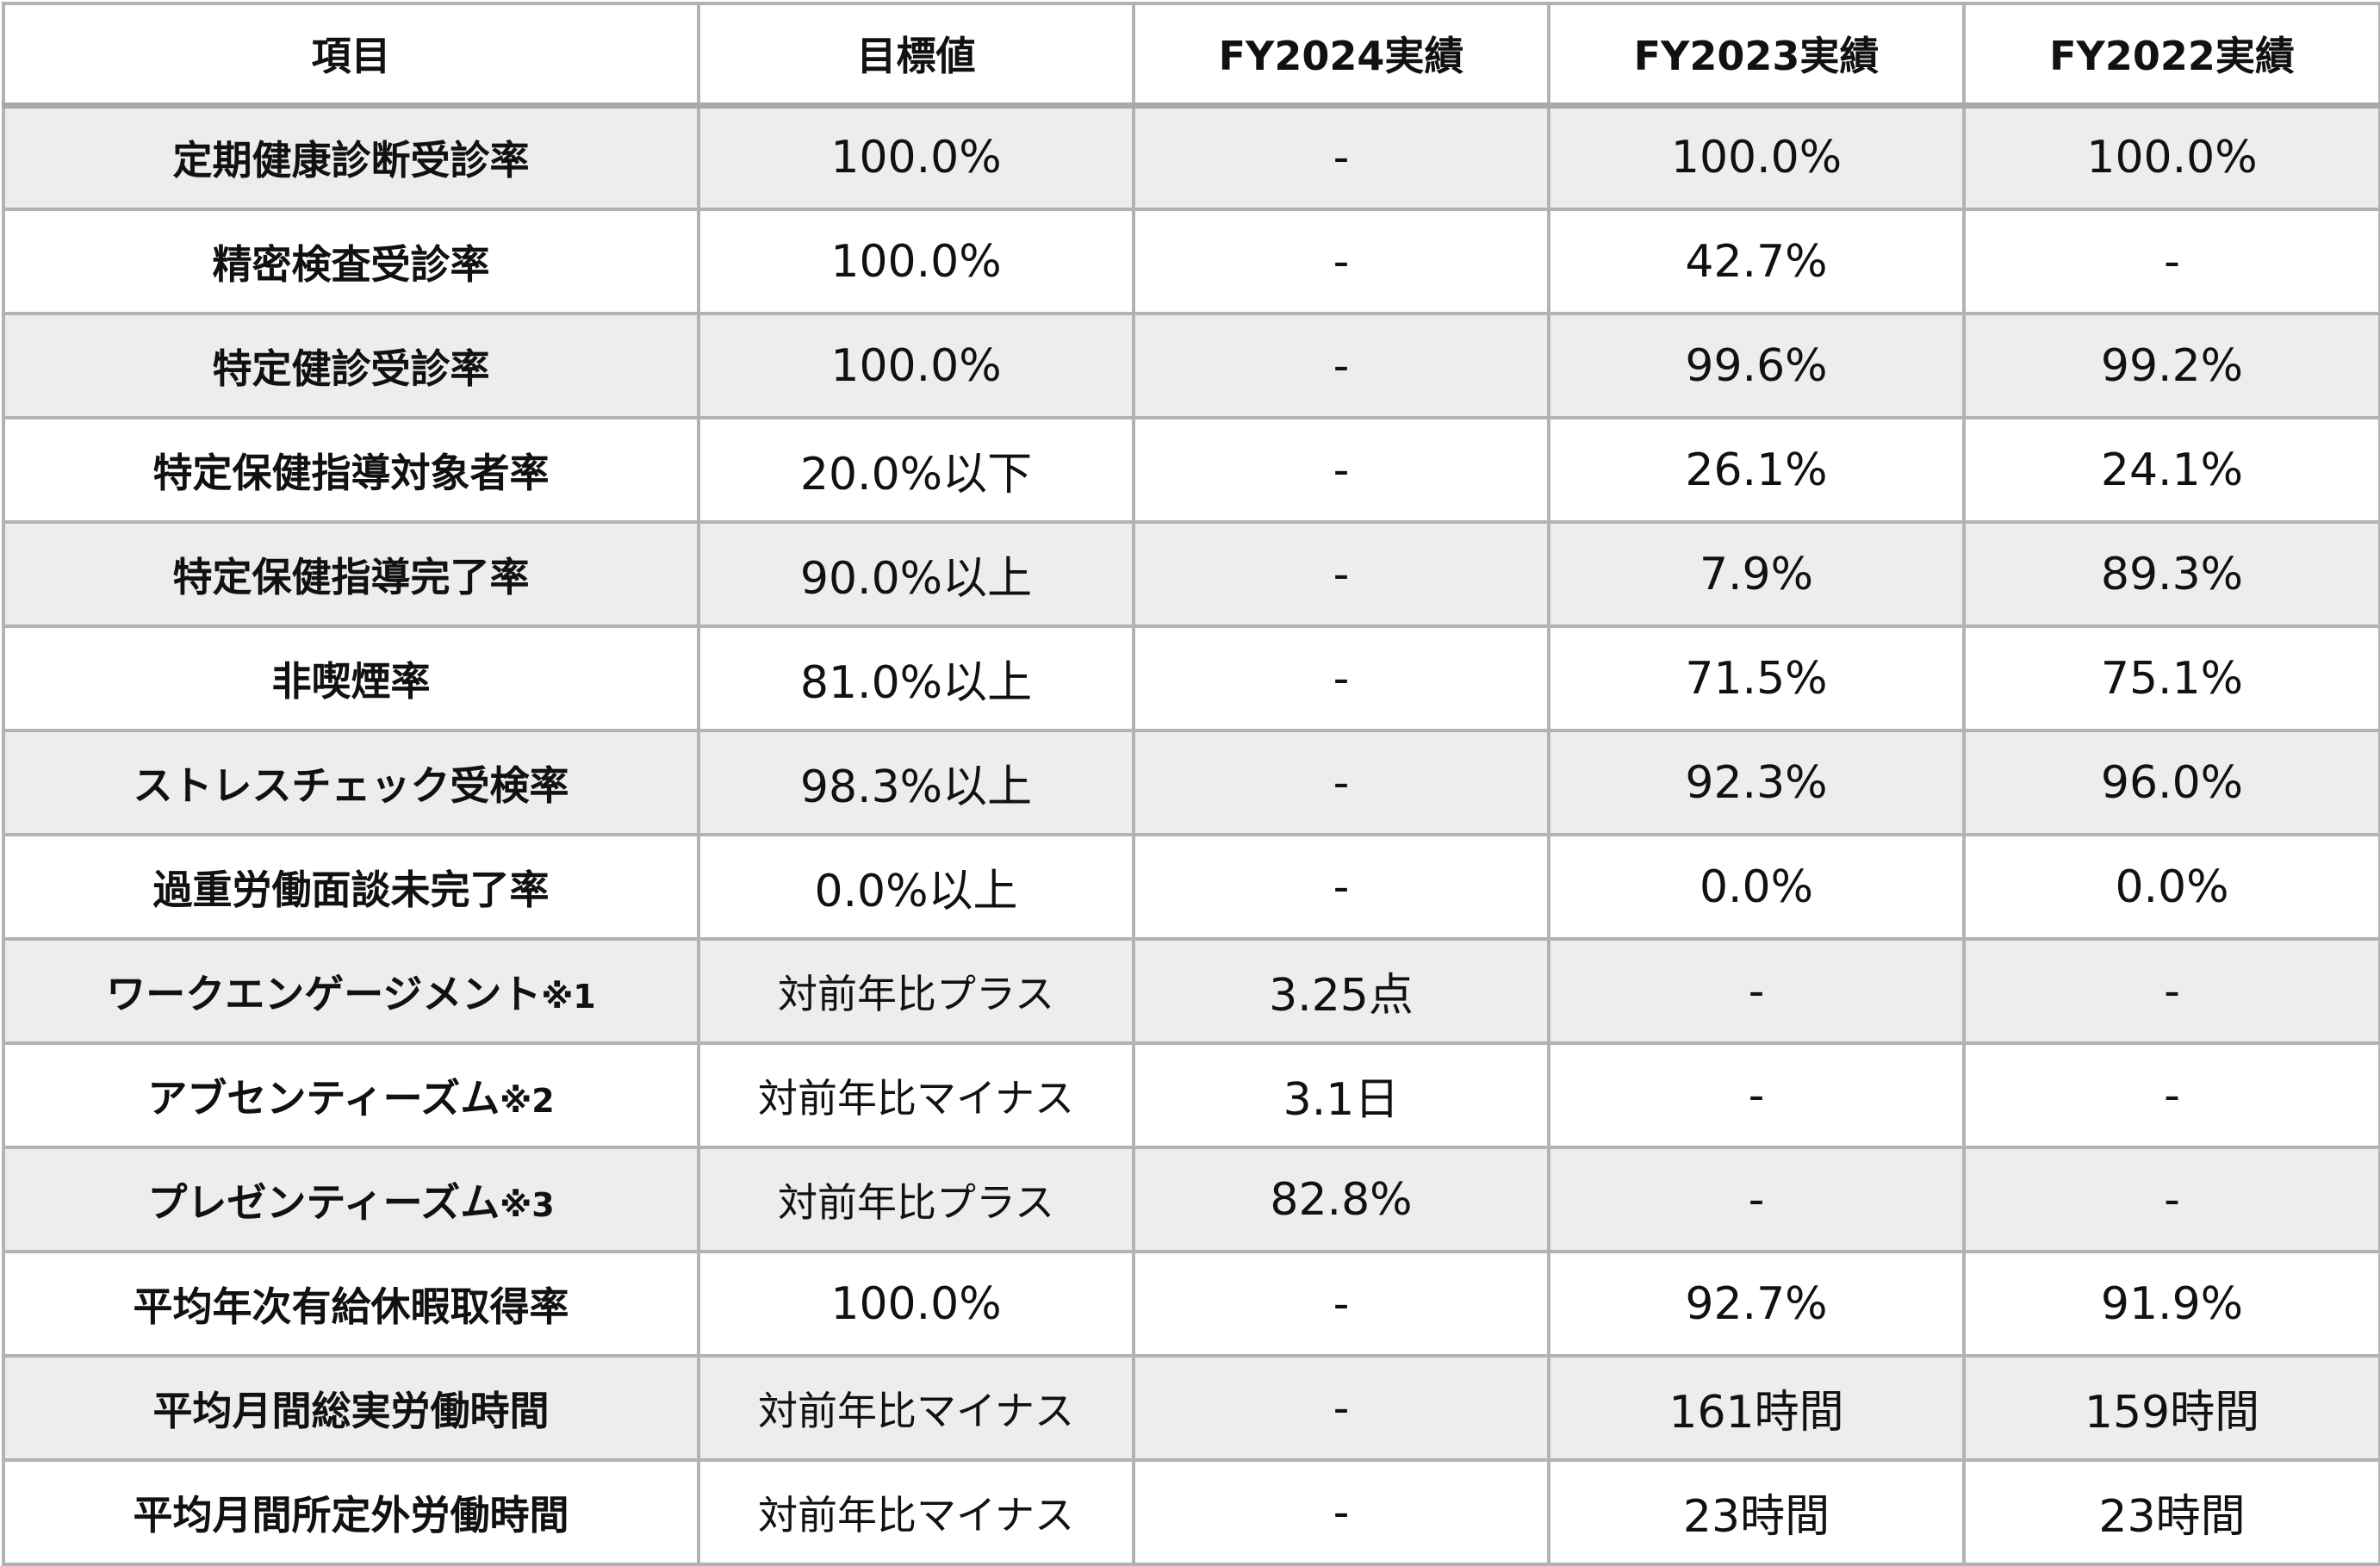 Image resolution: width=2380 pixels, height=1566 pixels. I want to click on item-name-cell: 特定保健指導対象者率, so click(351, 470).